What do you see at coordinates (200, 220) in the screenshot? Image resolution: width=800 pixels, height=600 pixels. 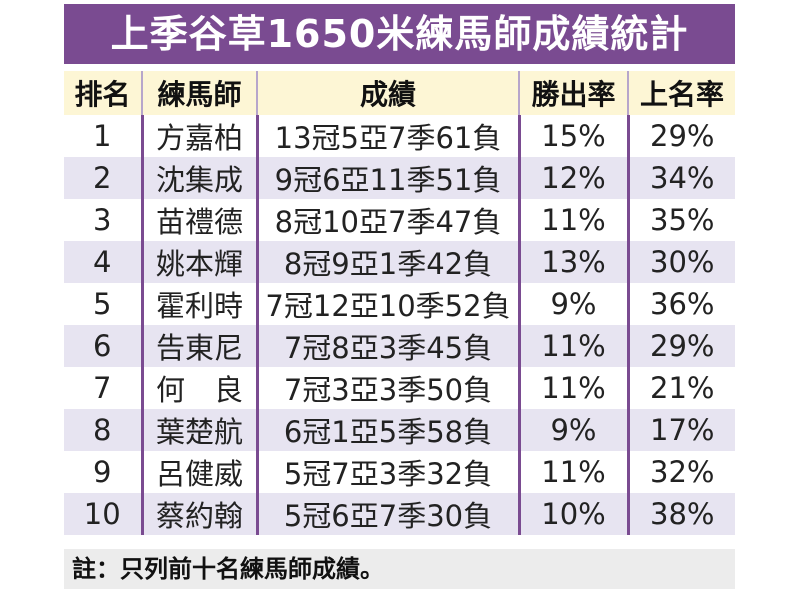 I see `cell-trainer: 苗禮德` at bounding box center [200, 220].